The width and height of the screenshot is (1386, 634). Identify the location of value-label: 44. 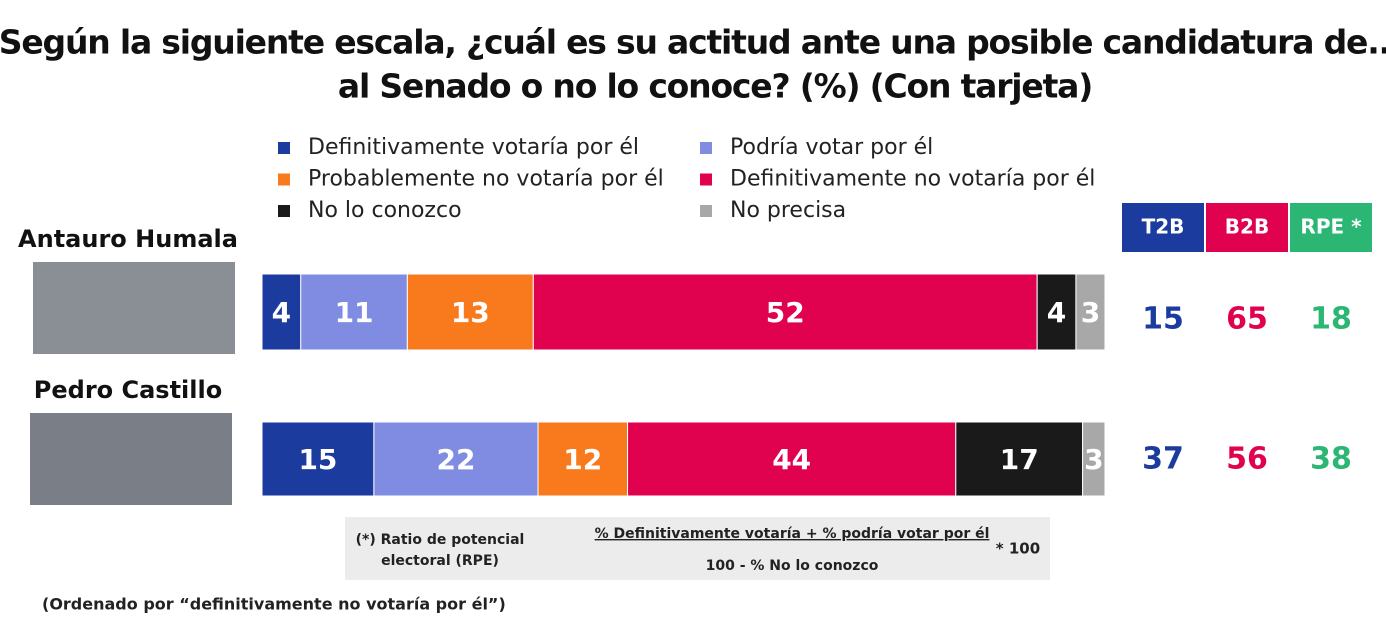
(791, 459).